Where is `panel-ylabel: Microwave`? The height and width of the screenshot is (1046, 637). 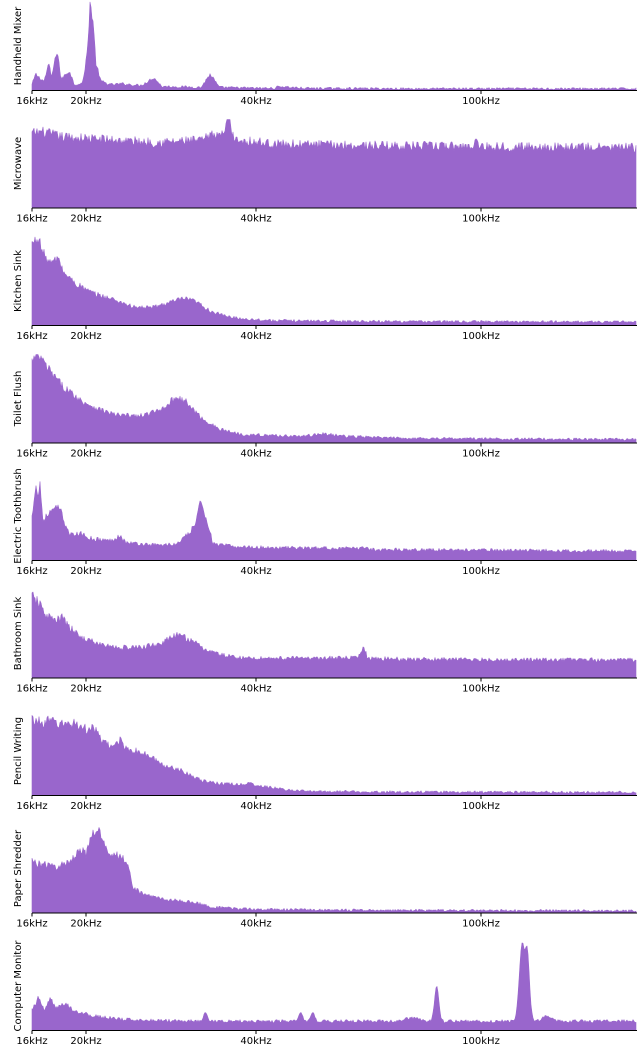 panel-ylabel: Microwave is located at coordinates (18, 163).